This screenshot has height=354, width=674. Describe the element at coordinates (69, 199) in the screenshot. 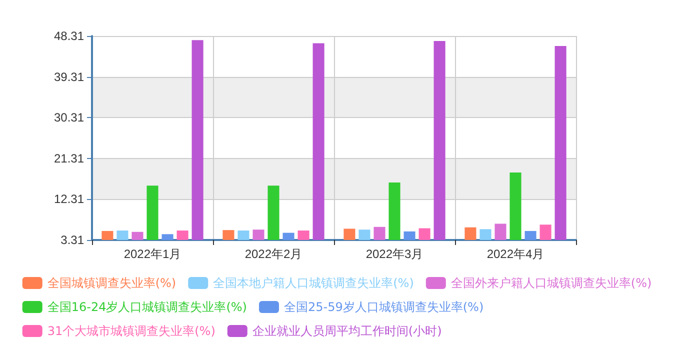

I see `y-tick-label: 12.31` at that location.